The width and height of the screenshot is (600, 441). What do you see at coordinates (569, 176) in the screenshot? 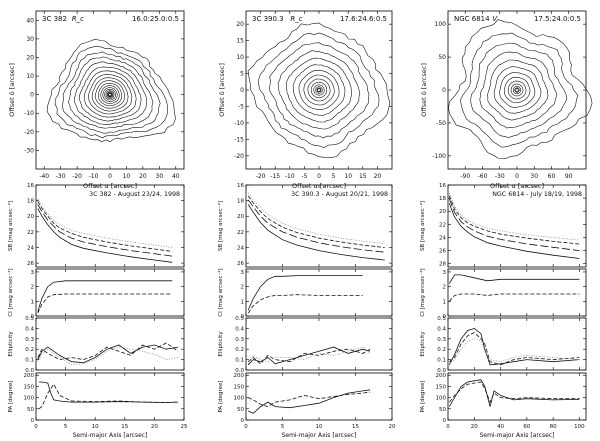
I see `x-tick-label: 90` at bounding box center [569, 176].